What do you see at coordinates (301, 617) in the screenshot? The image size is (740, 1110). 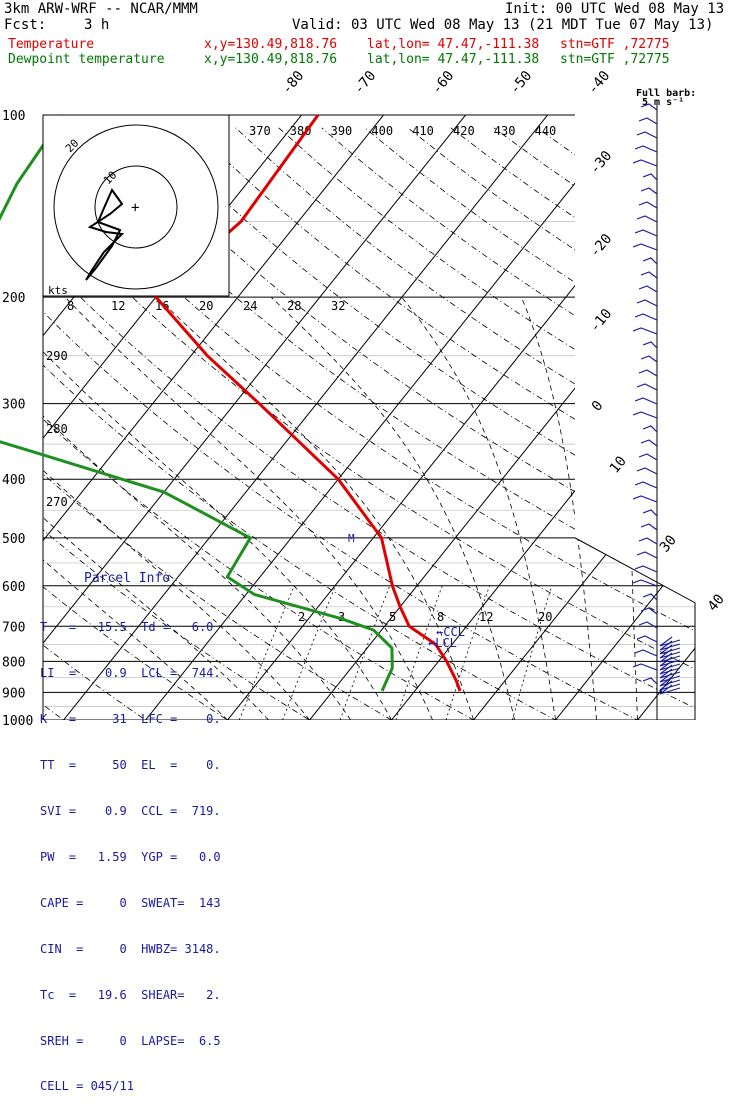 I see `mixing-ratio-bottom-label: 2` at bounding box center [301, 617].